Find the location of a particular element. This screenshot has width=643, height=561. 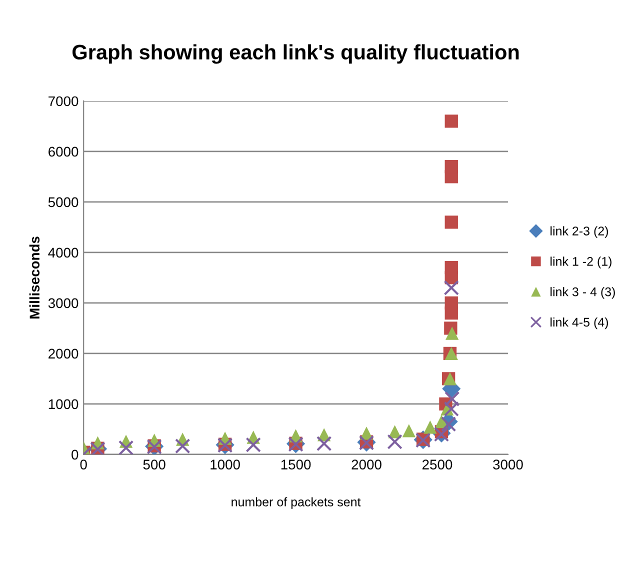

y-tick-label: 5000 is located at coordinates (63, 202).